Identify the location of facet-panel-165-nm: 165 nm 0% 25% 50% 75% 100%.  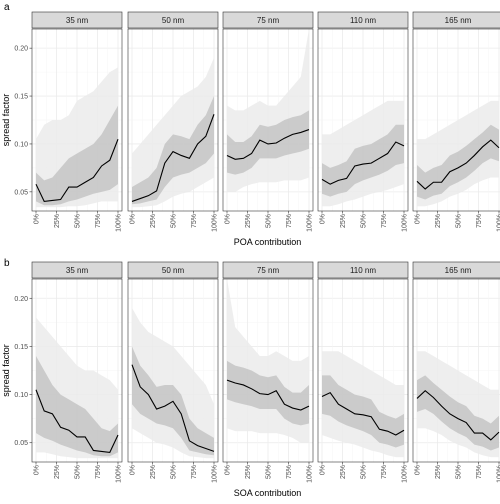
(456, 372).